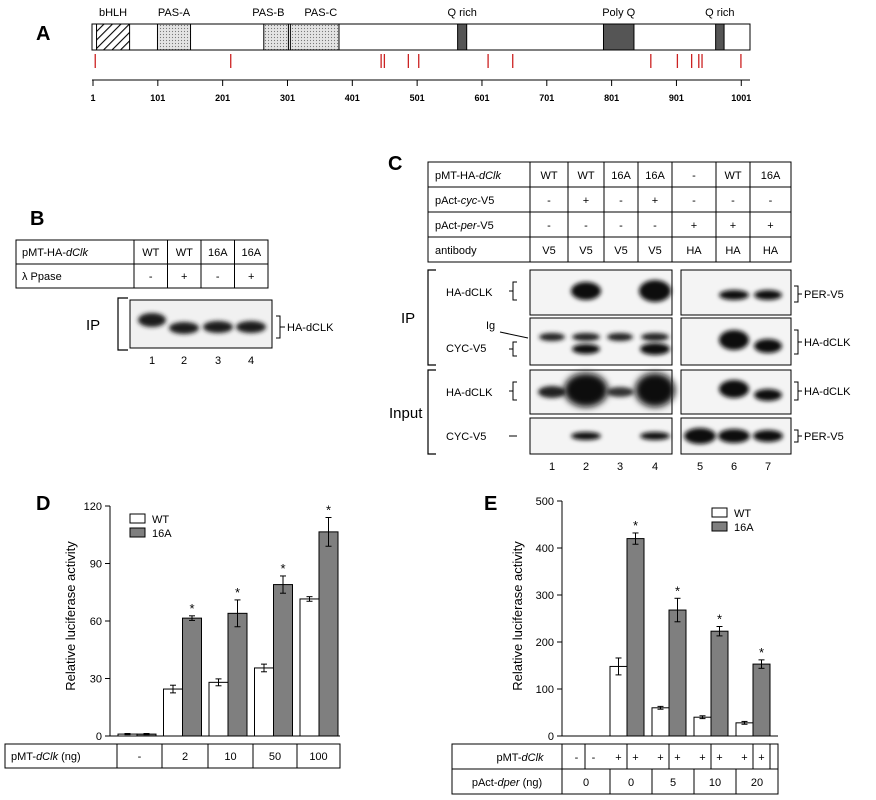 This screenshot has width=876, height=800. Describe the element at coordinates (469, 226) in the screenshot. I see `row-label-italic: per` at that location.